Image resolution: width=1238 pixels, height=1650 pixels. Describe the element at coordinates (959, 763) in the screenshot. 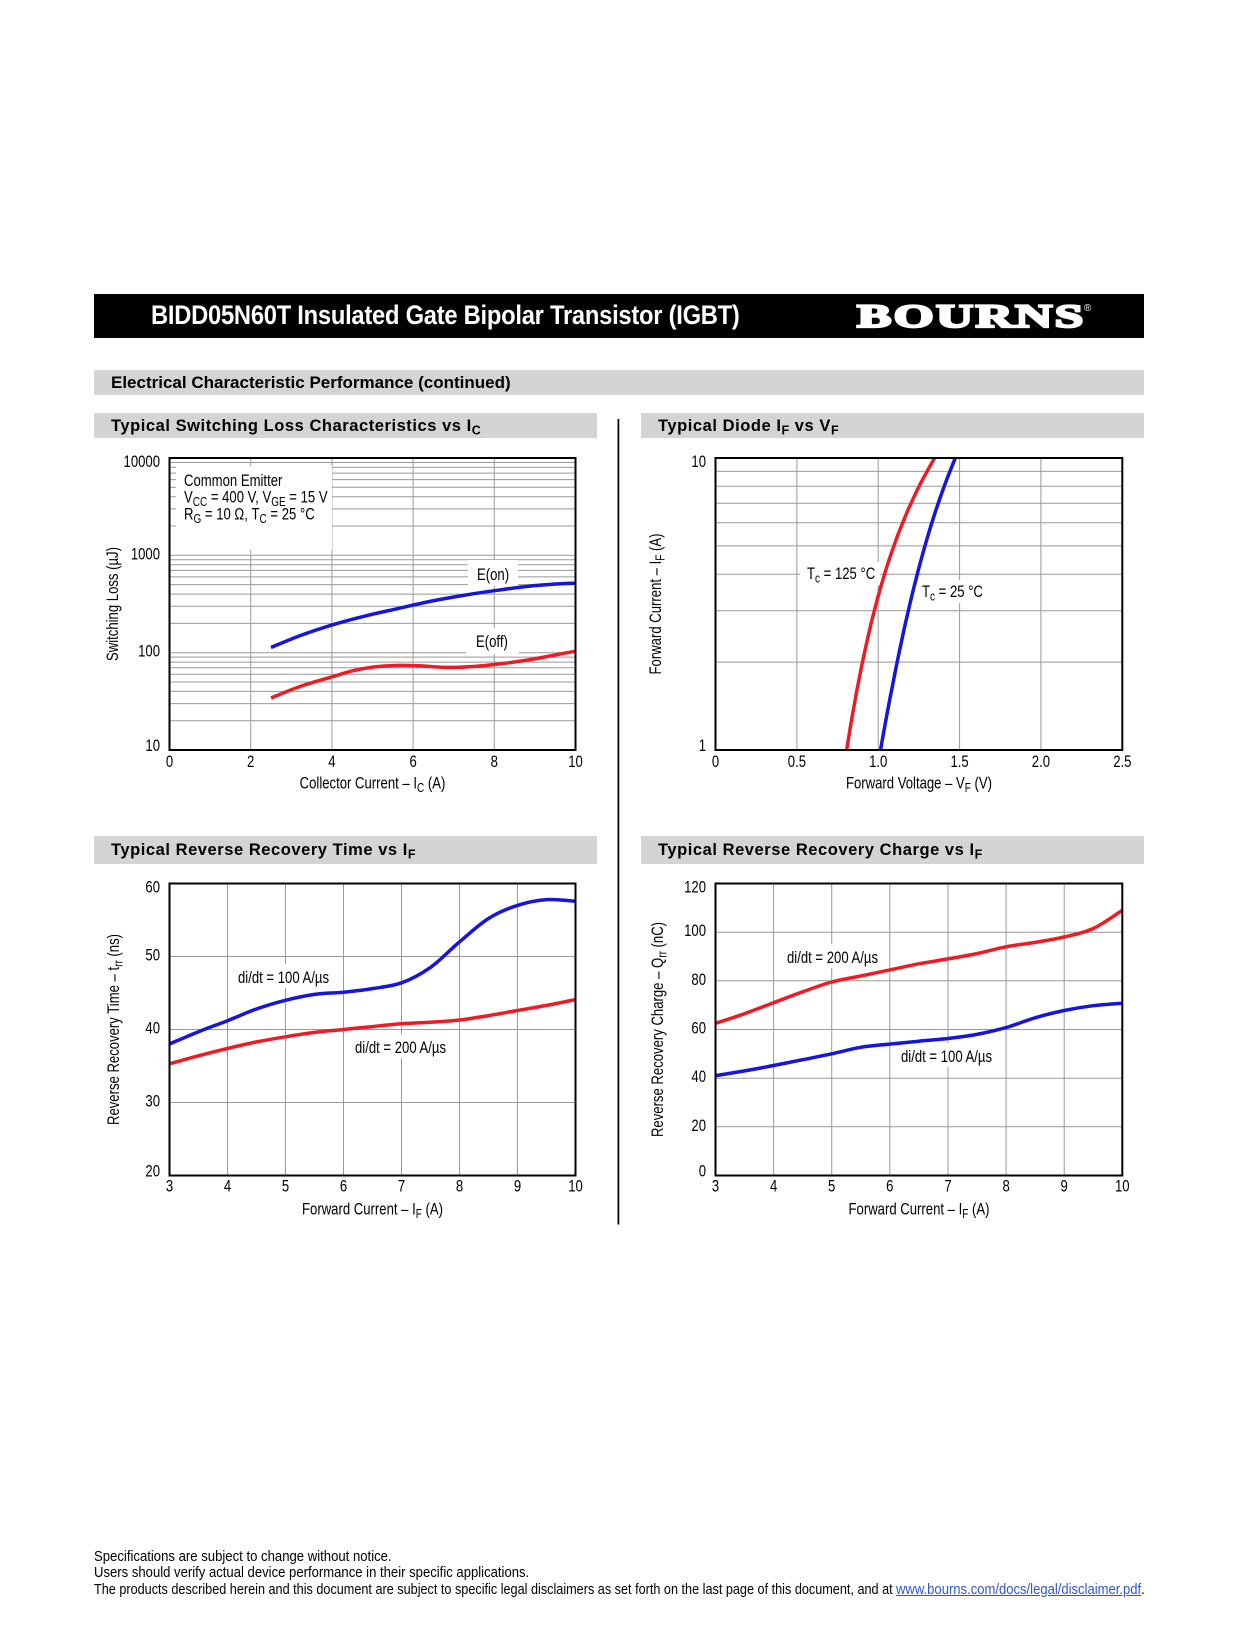

I see `svg-text: 1.5` at that location.